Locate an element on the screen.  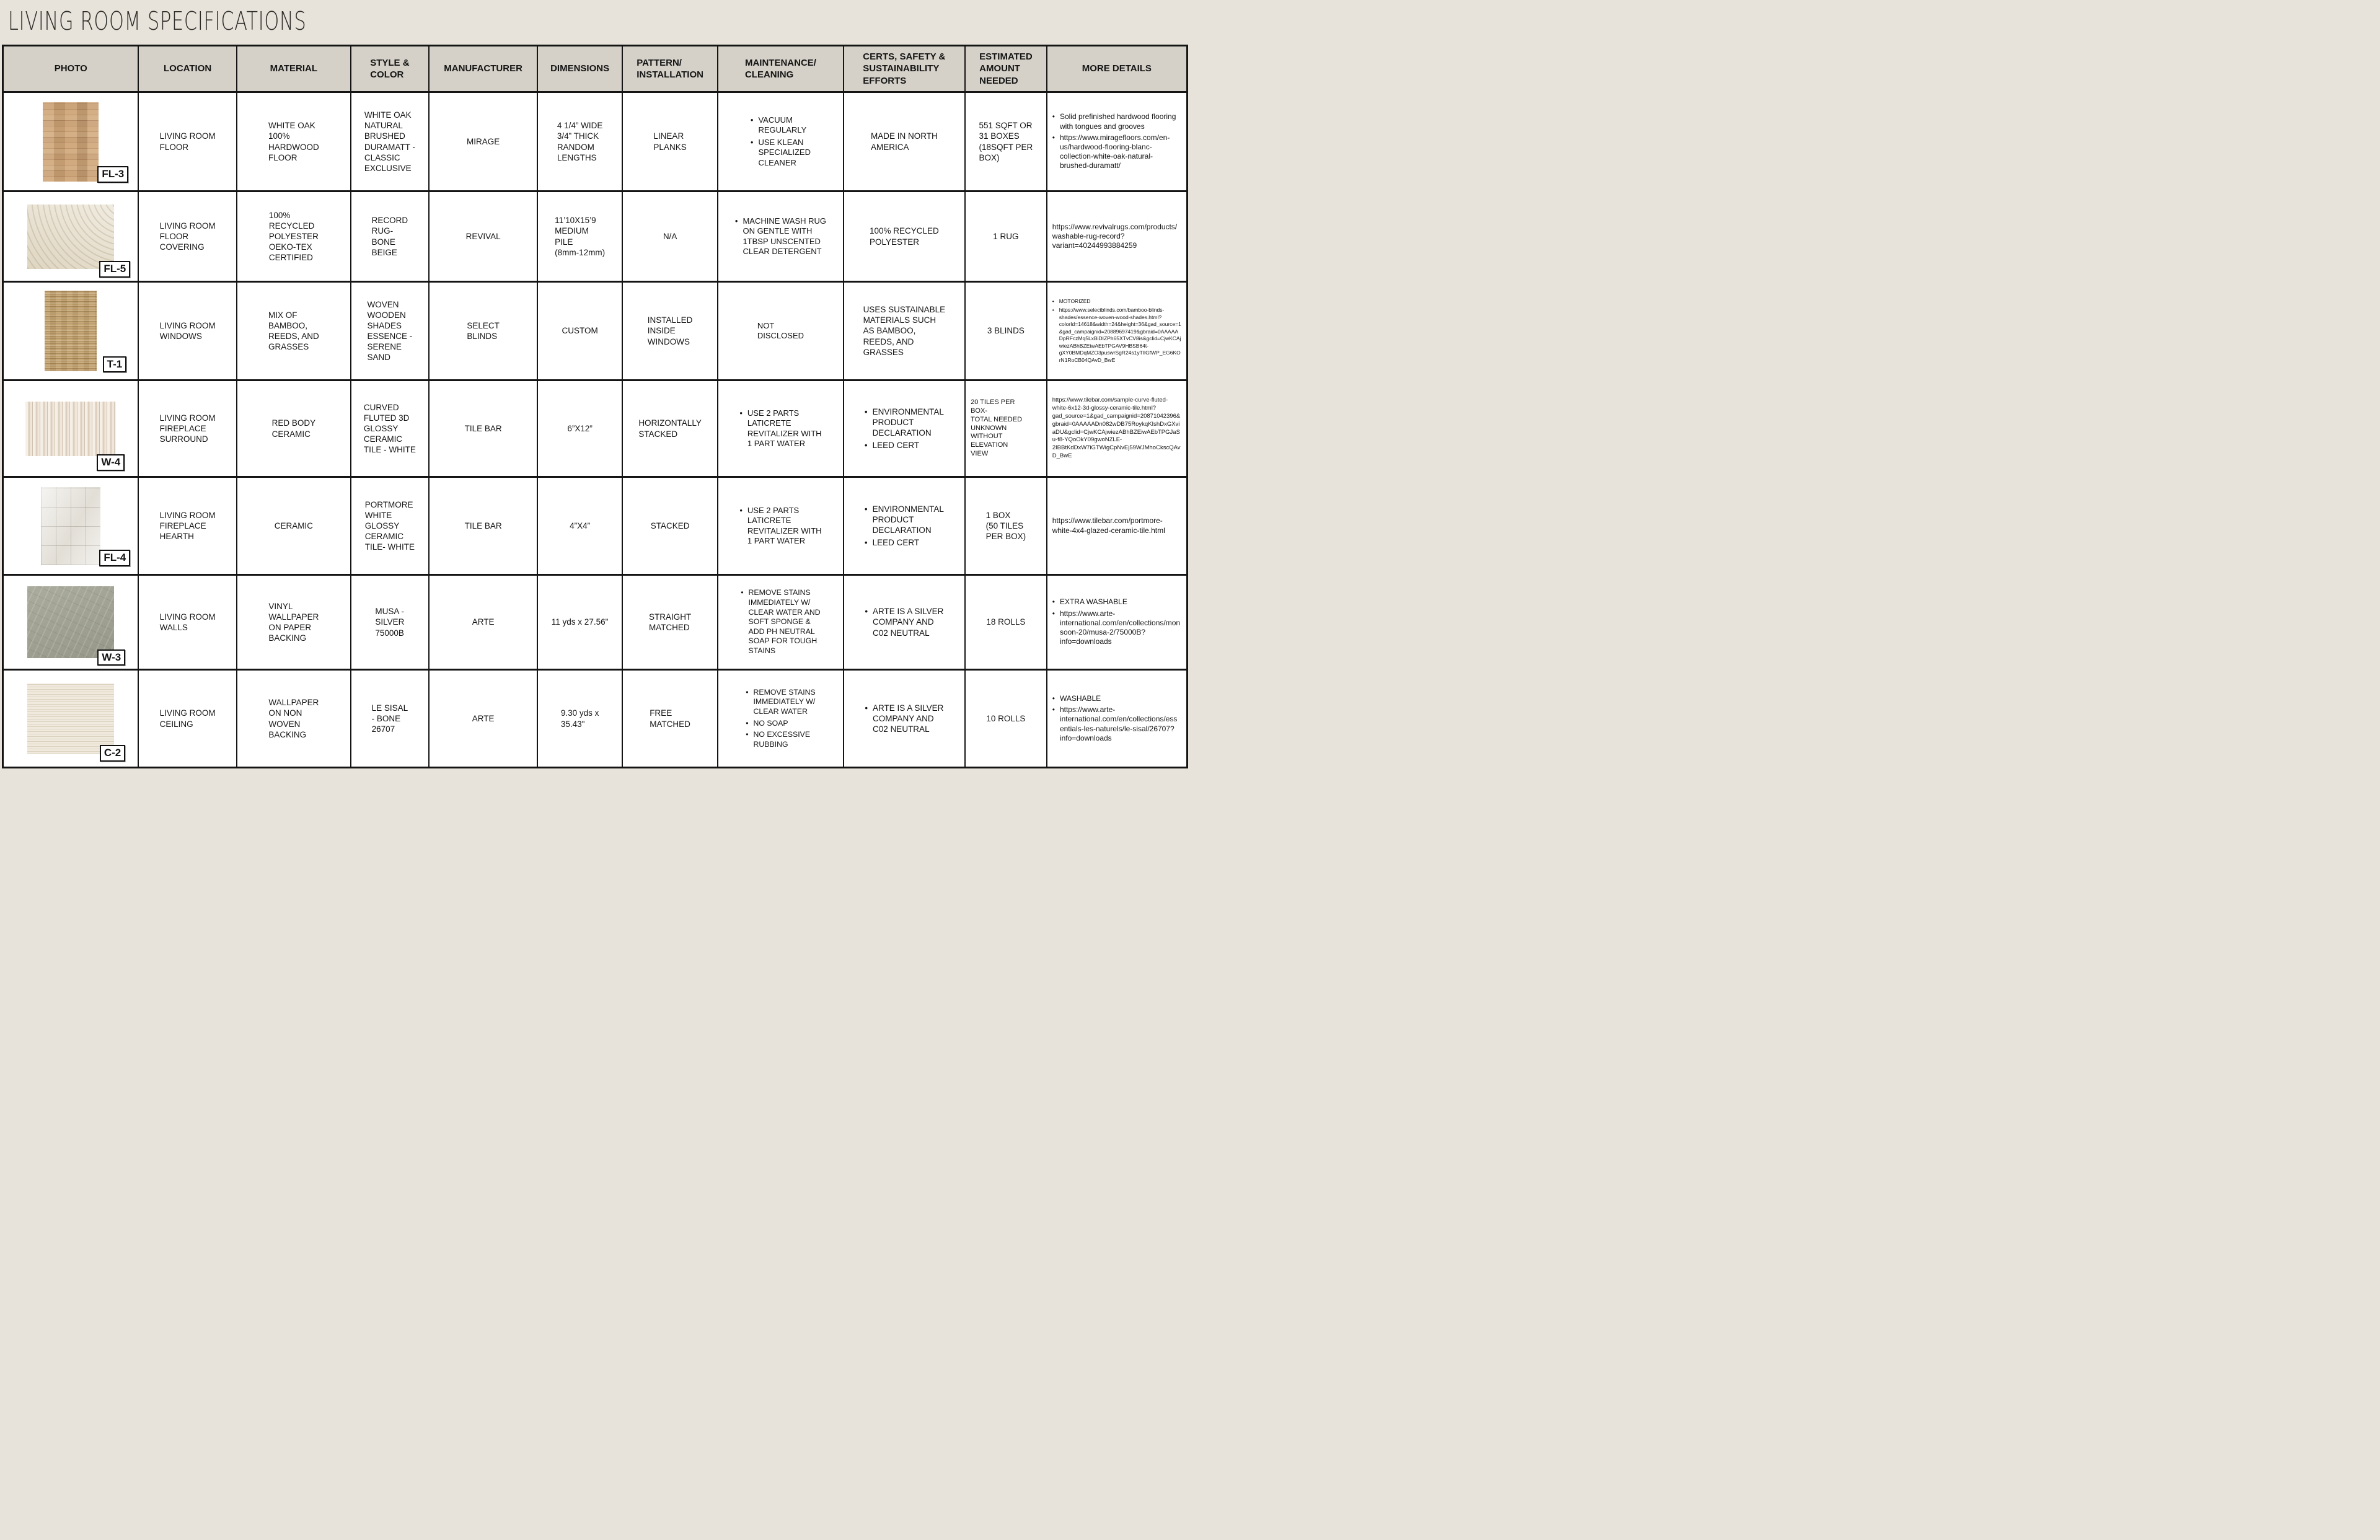
dimensions-cell: 9.30 yds x 35.43" is located at coordinates (580, 719).